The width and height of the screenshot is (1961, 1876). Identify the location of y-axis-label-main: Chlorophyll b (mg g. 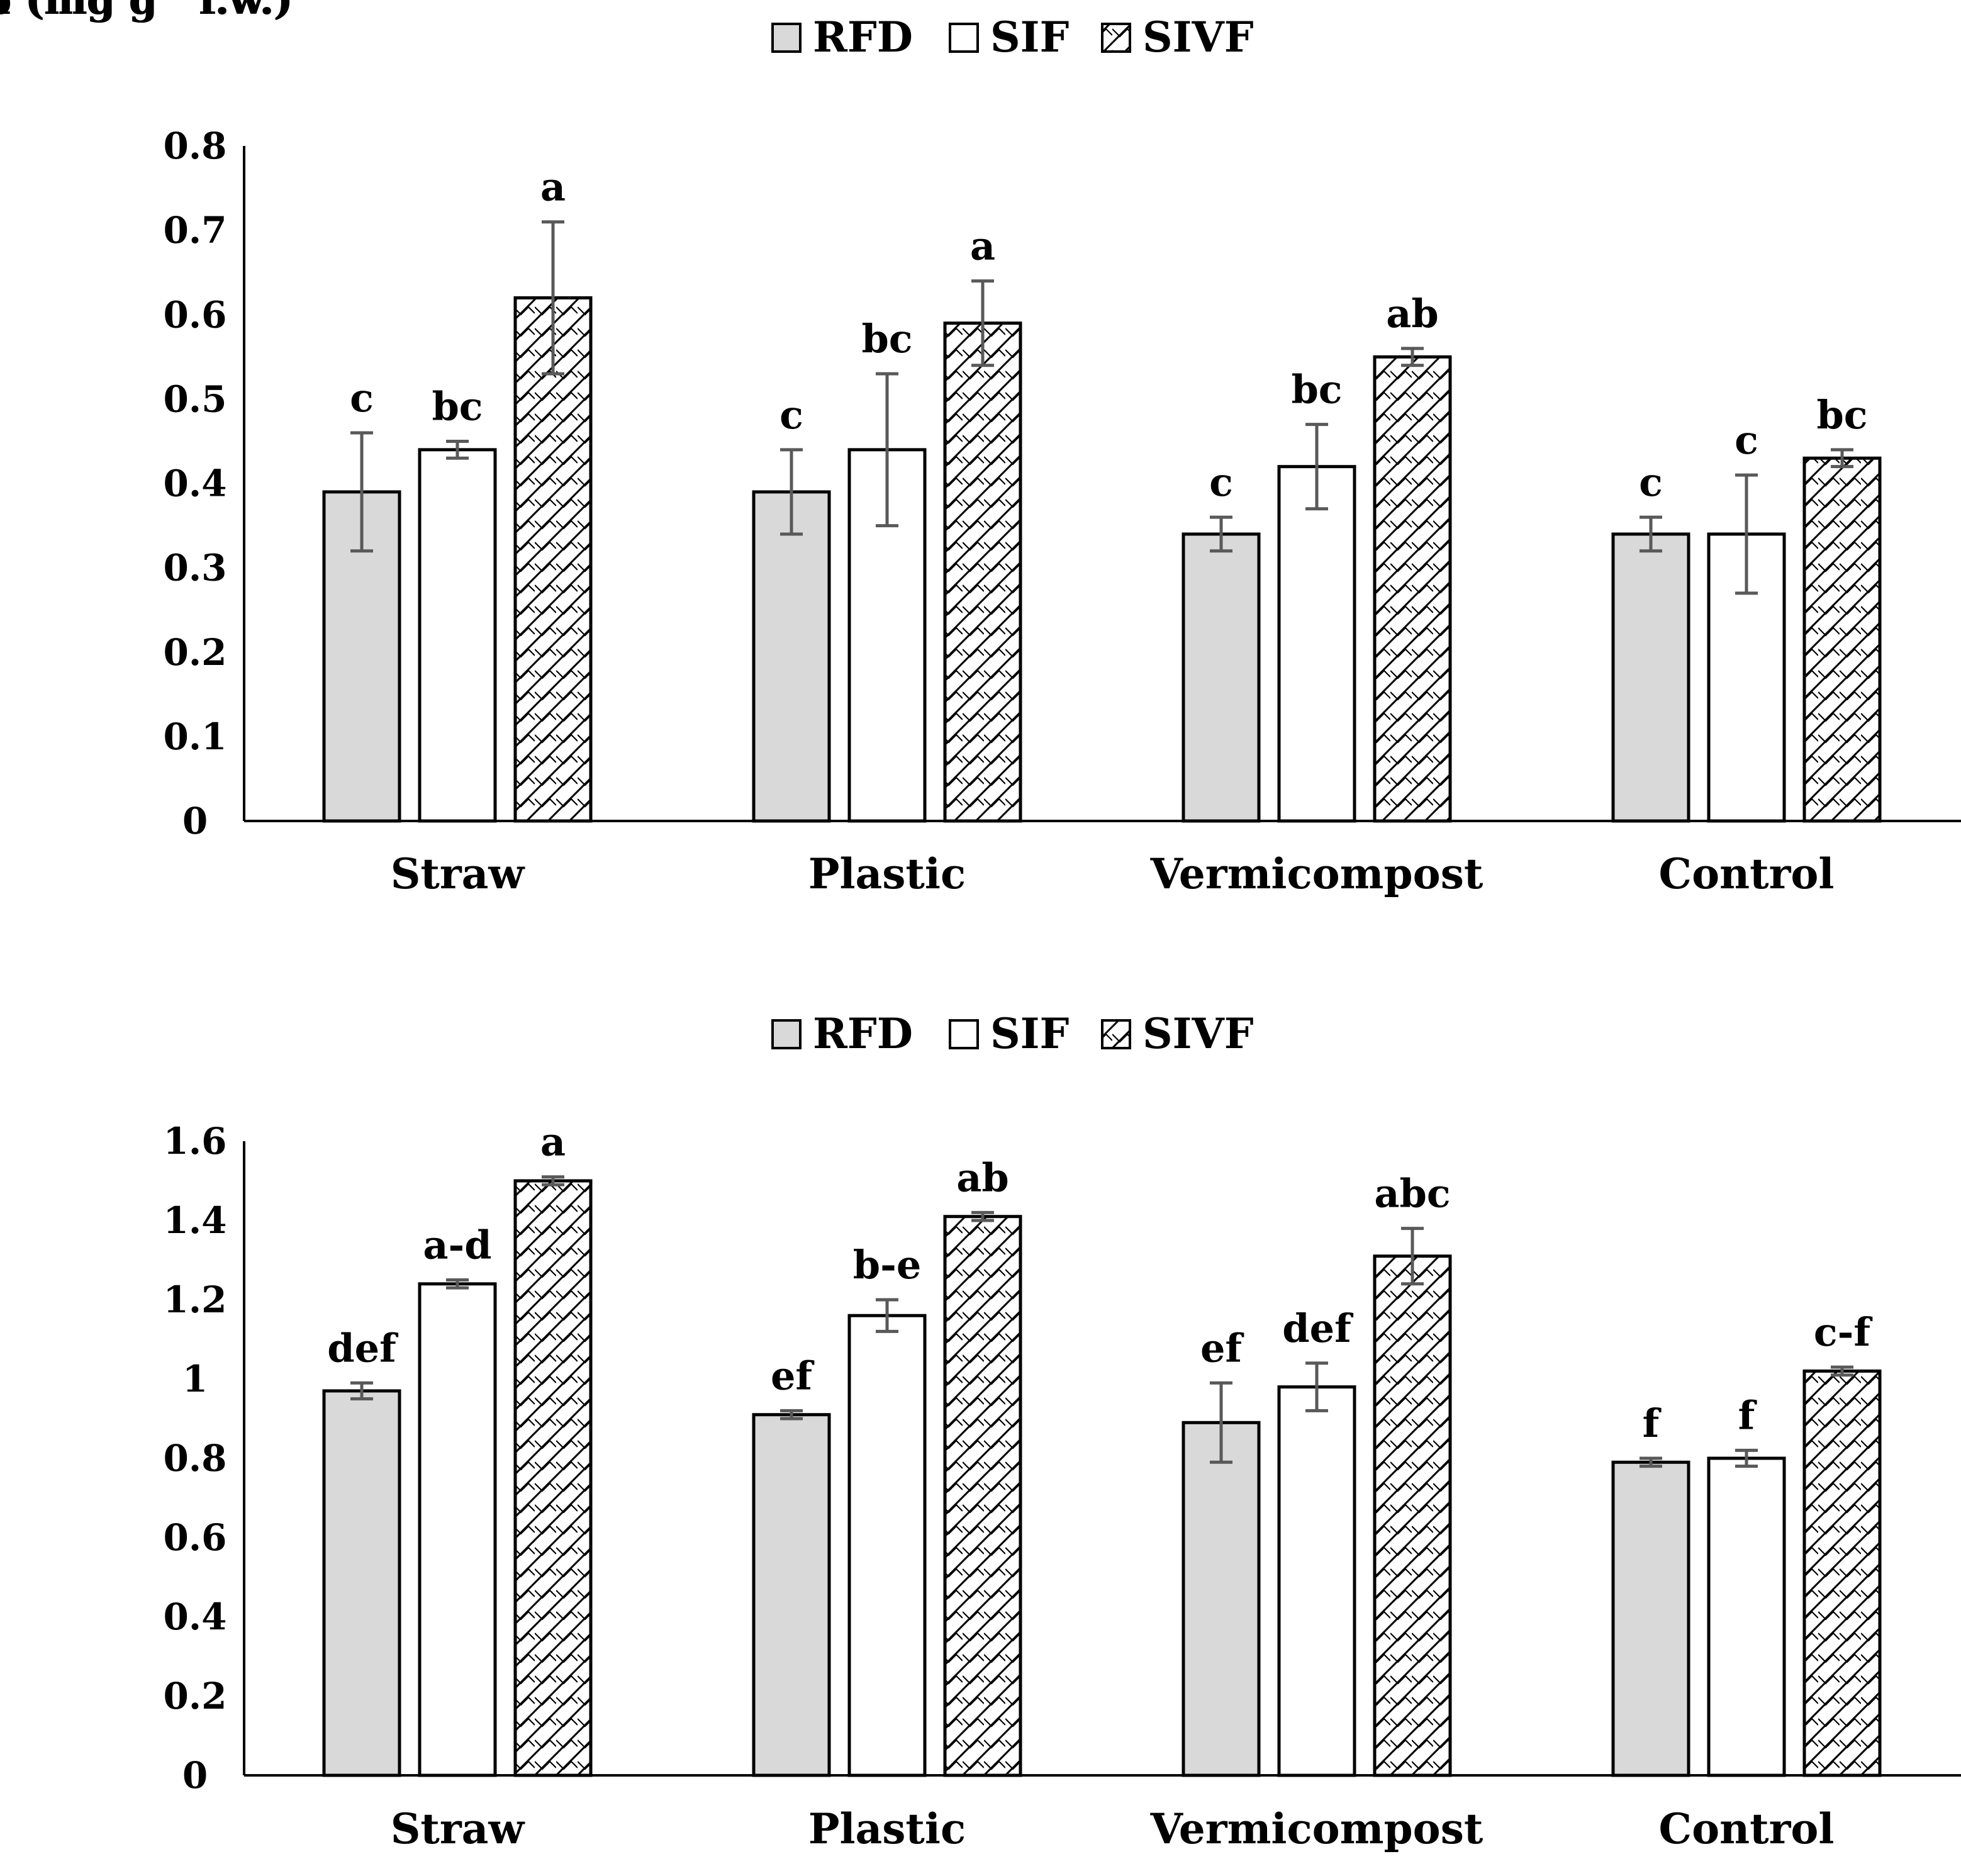
(79, 12).